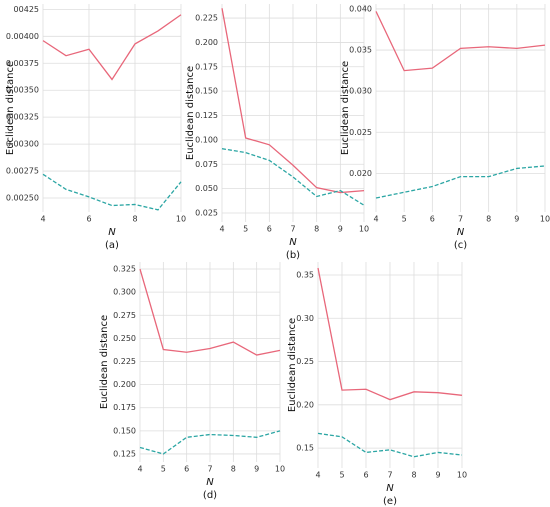 Image resolution: width=550 pixels, height=507 pixels. I want to click on y-tick-label: 0.030, so click(360, 91).